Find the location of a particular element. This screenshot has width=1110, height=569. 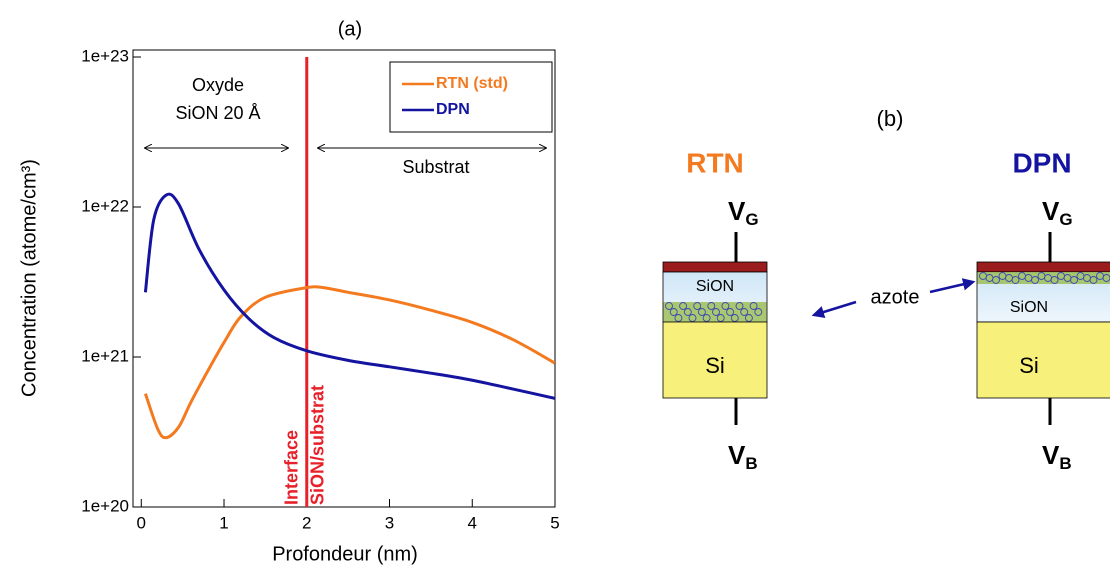

interface-label: Interface is located at coordinates (292, 467).